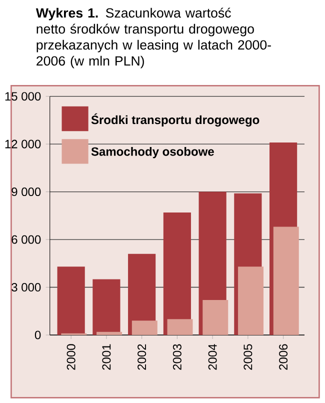 Image resolution: width=325 pixels, height=403 pixels. Describe the element at coordinates (154, 38) in the screenshot. I see `chart-title: Wykres 1. Szacunkowa wartość netto środków transportu drogowego przekazanych w leasing w latach 2000-2006 (w mln PLN)` at that location.